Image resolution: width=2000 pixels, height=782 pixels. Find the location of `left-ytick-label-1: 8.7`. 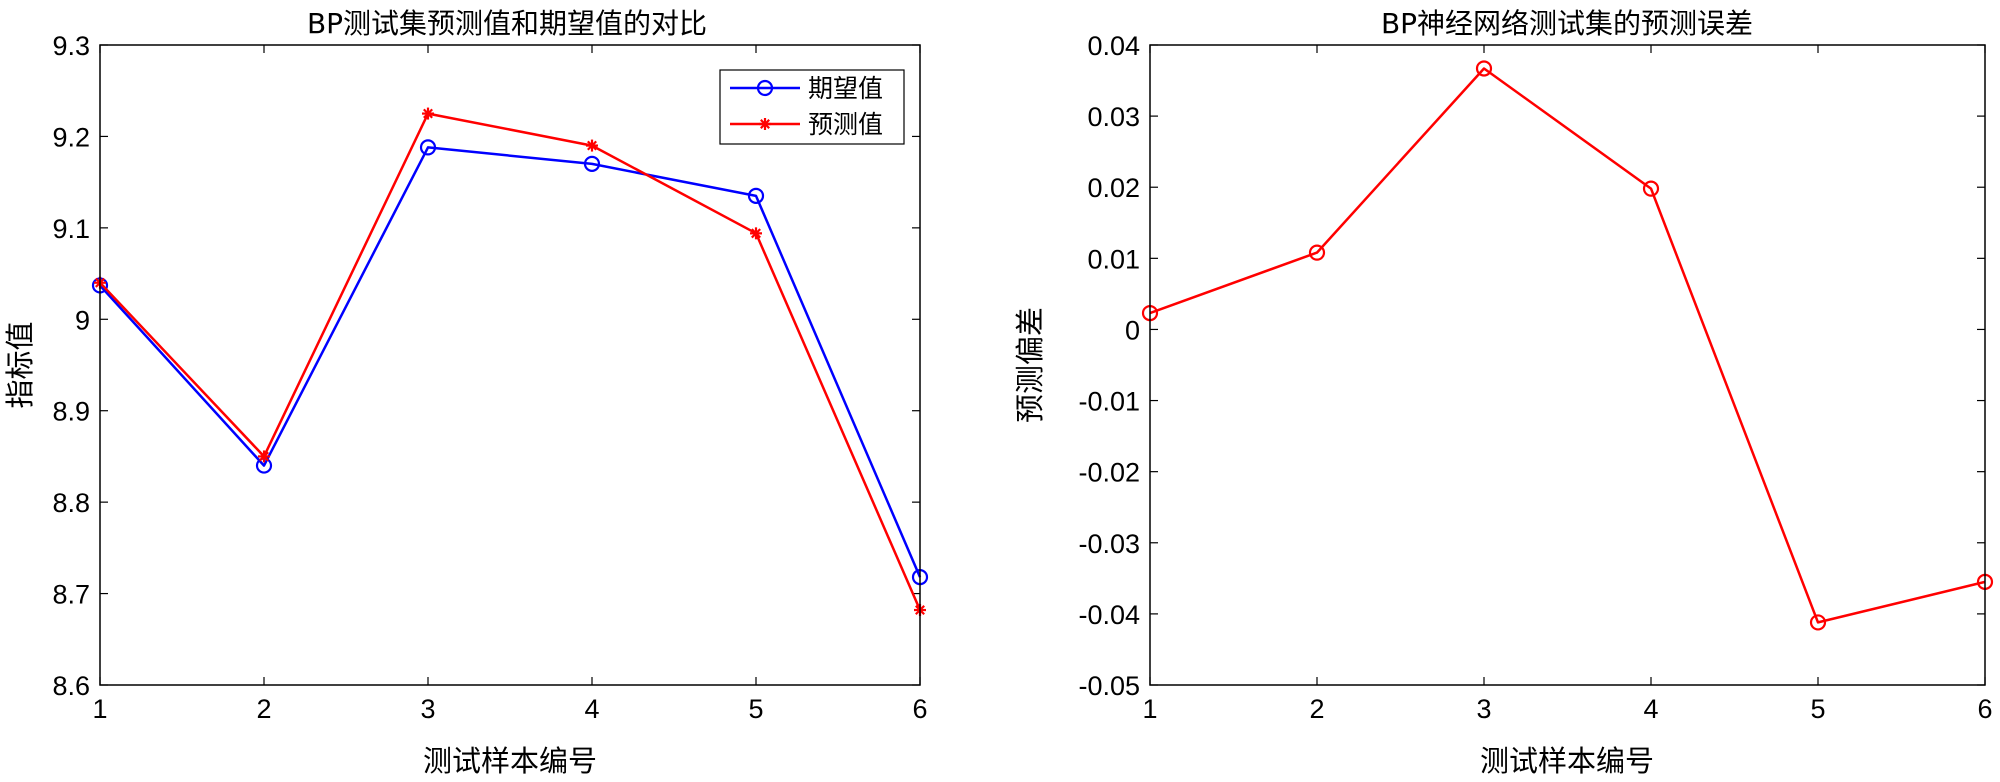

left-ytick-label-1: 8.7 is located at coordinates (71, 595).